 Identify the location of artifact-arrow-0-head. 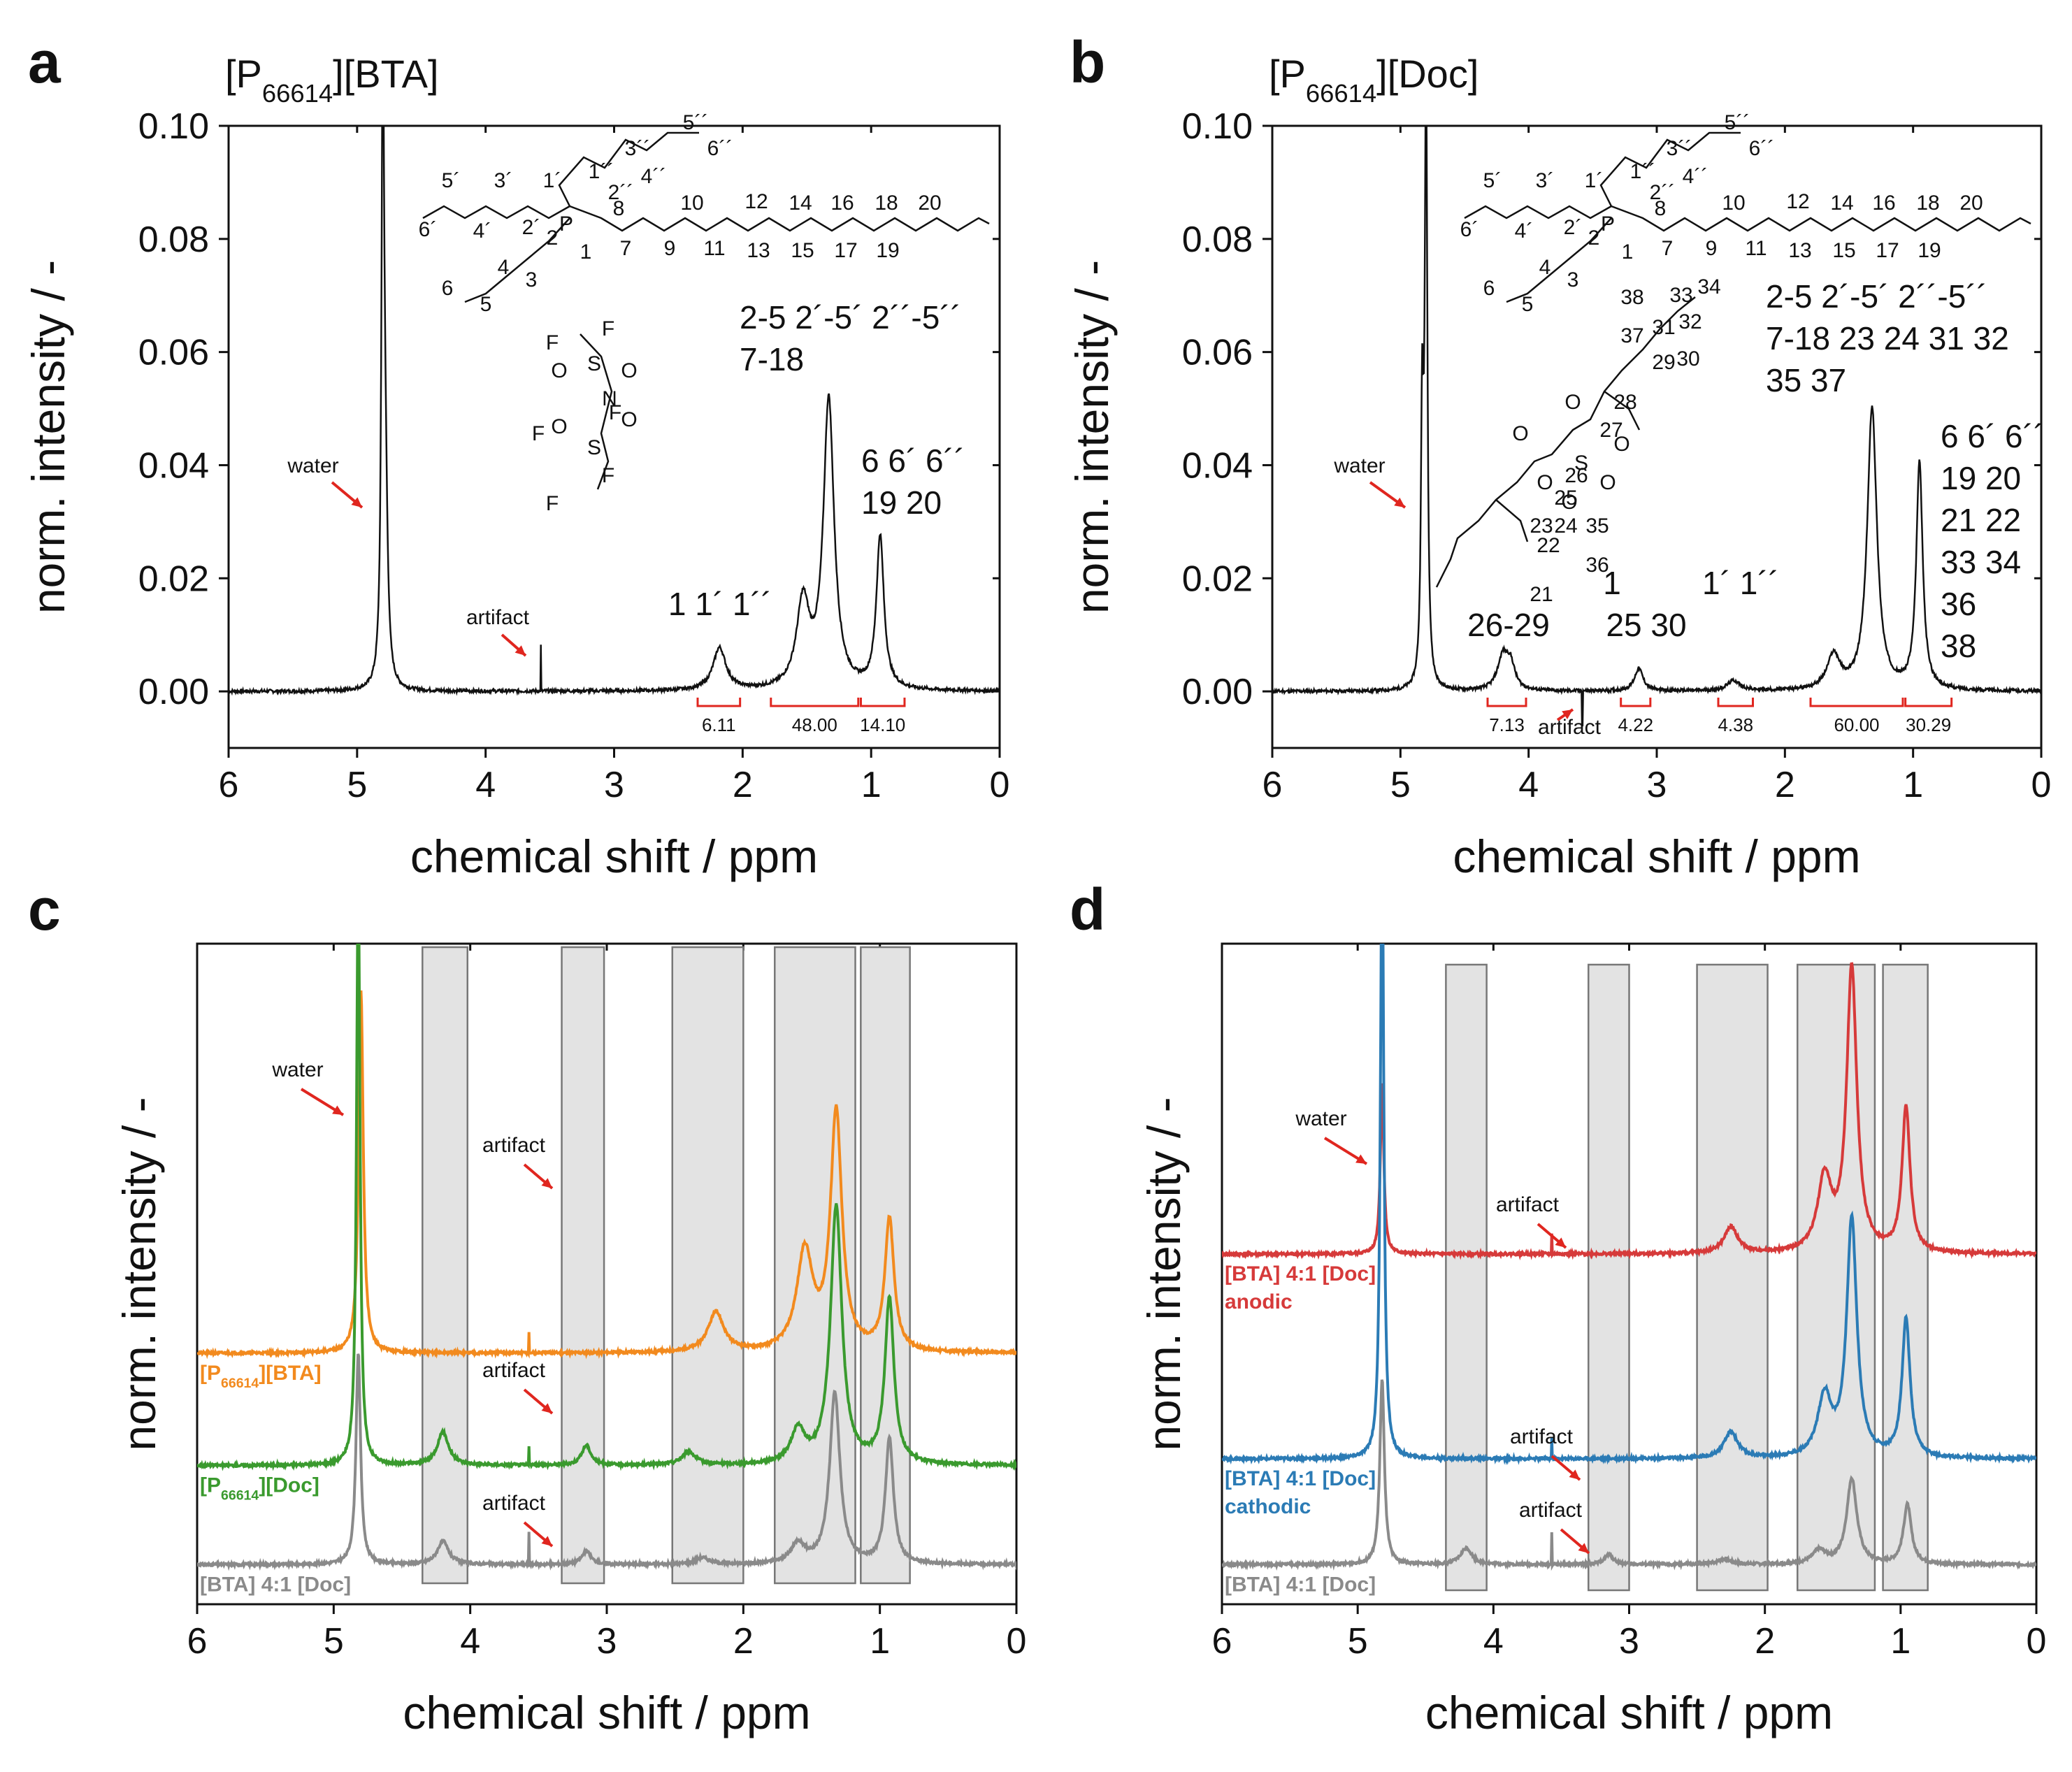
(546, 1183).